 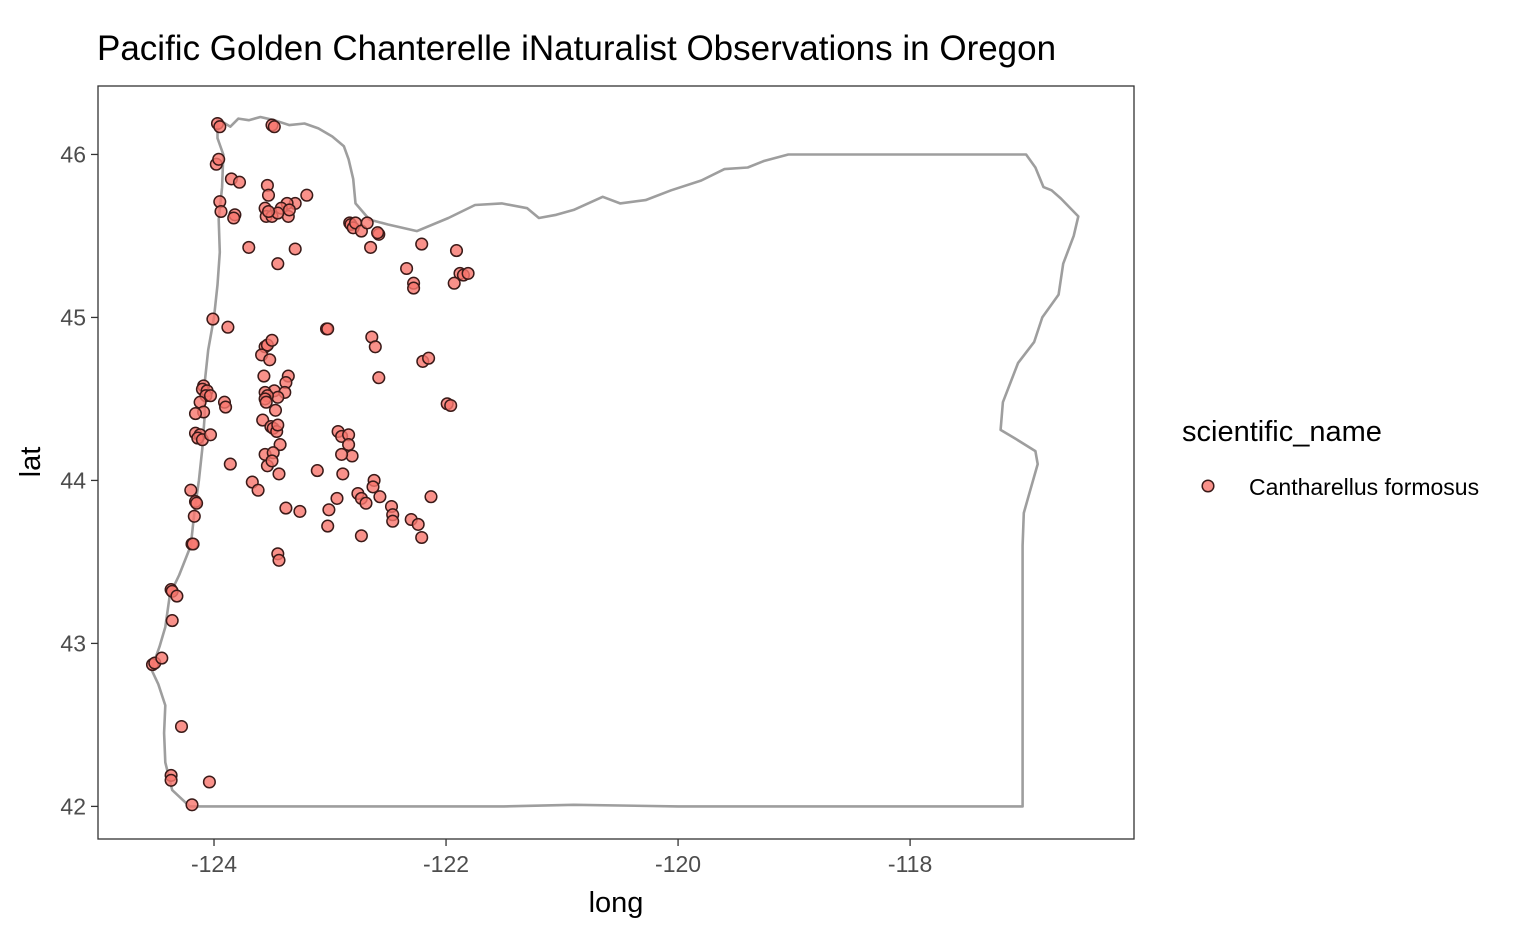 What do you see at coordinates (561, 858) in the screenshot?
I see `x-axis: -124 -122 -120 -118` at bounding box center [561, 858].